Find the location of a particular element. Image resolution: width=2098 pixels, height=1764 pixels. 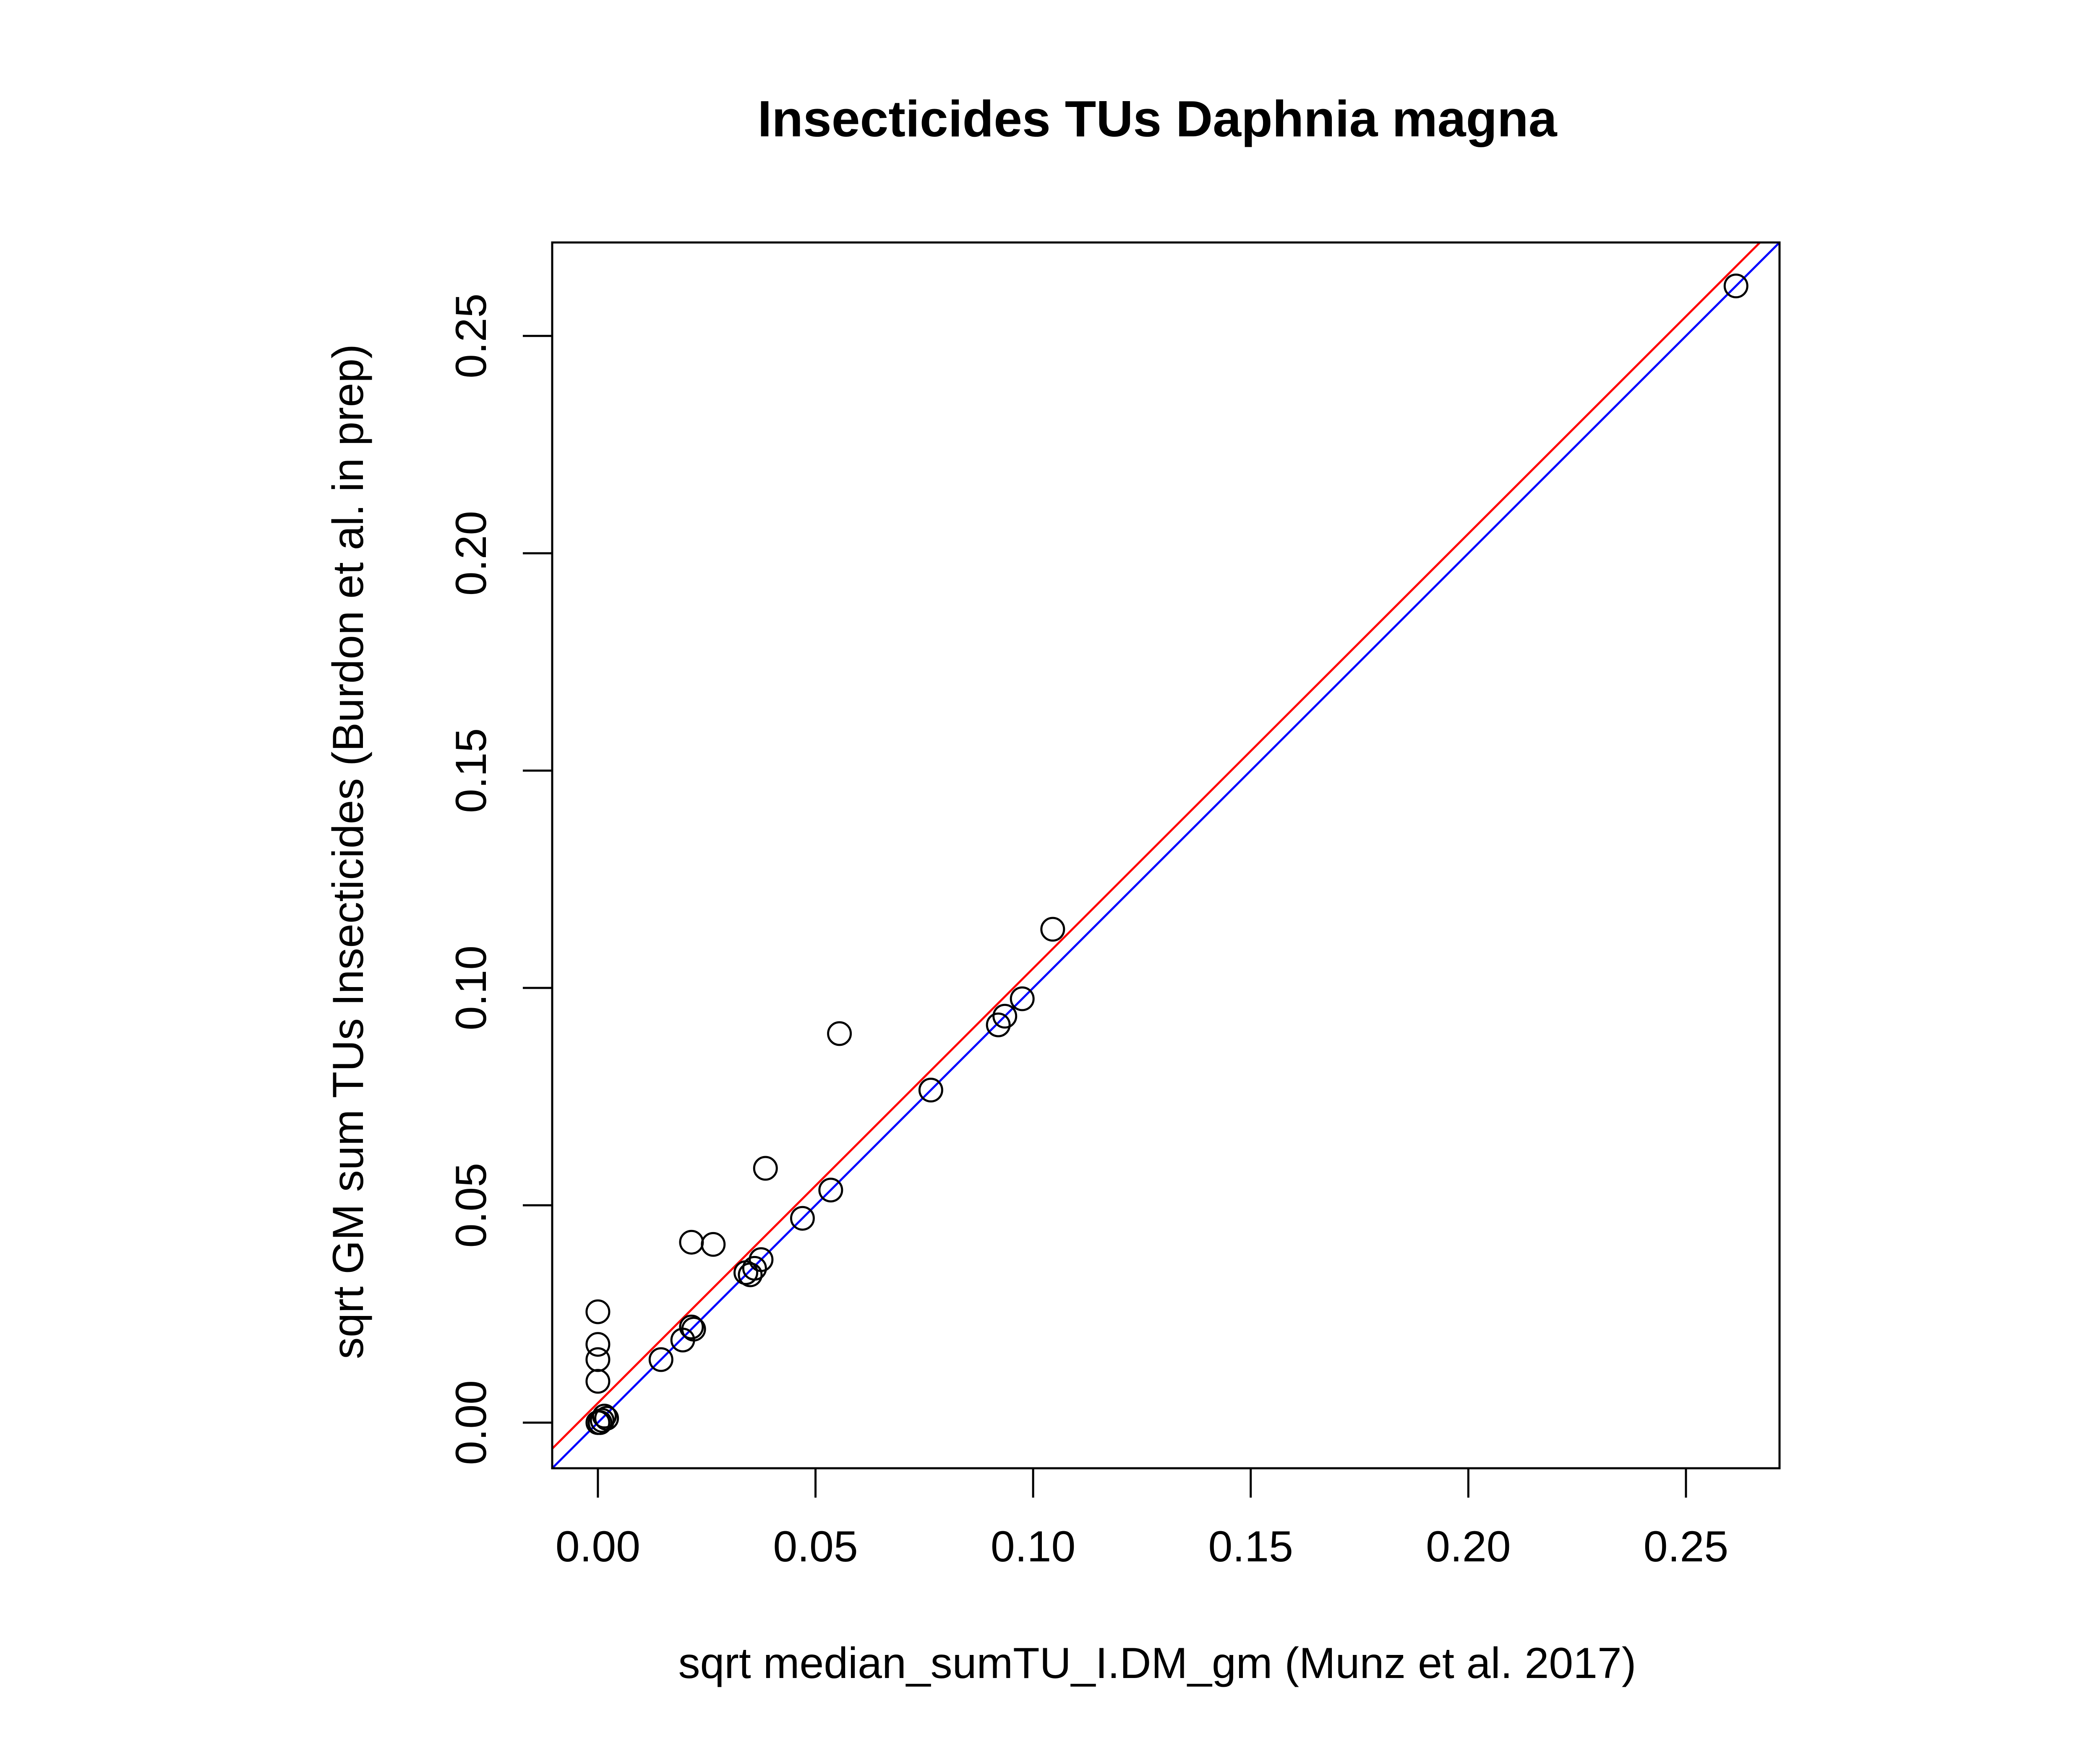

x-tick-label: 0.20 is located at coordinates (1468, 1546).